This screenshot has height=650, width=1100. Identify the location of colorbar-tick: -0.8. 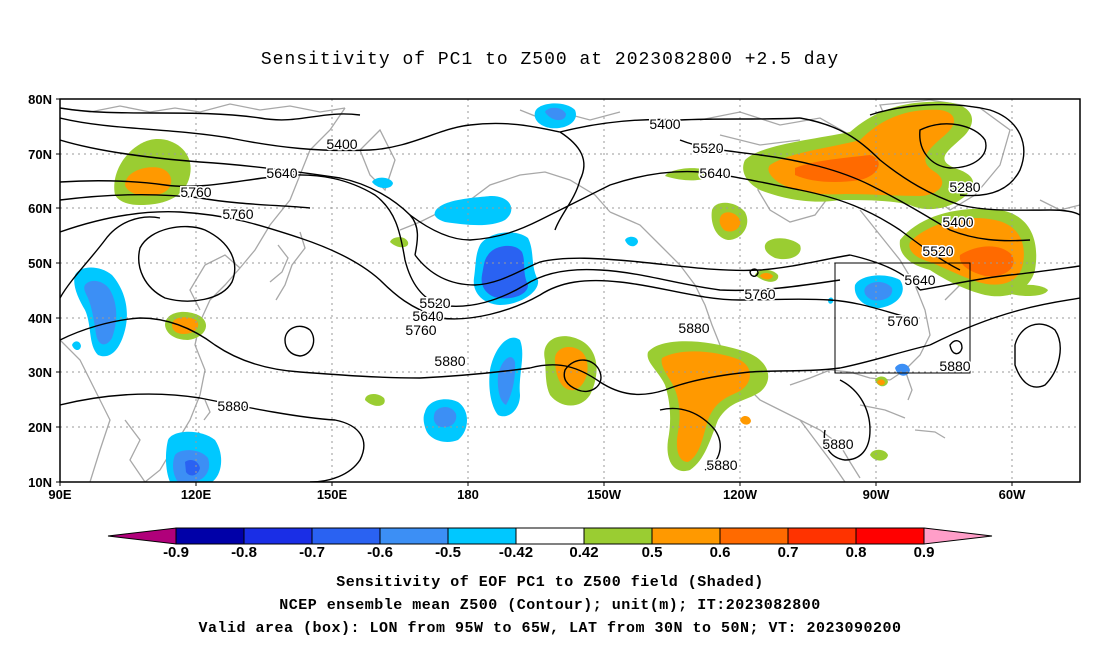
(244, 552).